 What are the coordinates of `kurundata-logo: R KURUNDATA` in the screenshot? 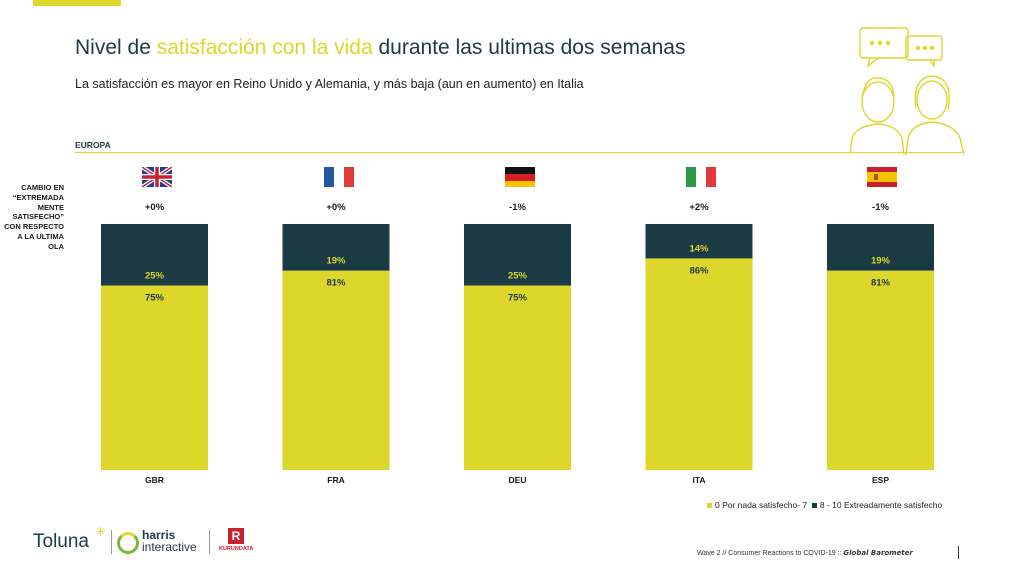 It's located at (239, 542).